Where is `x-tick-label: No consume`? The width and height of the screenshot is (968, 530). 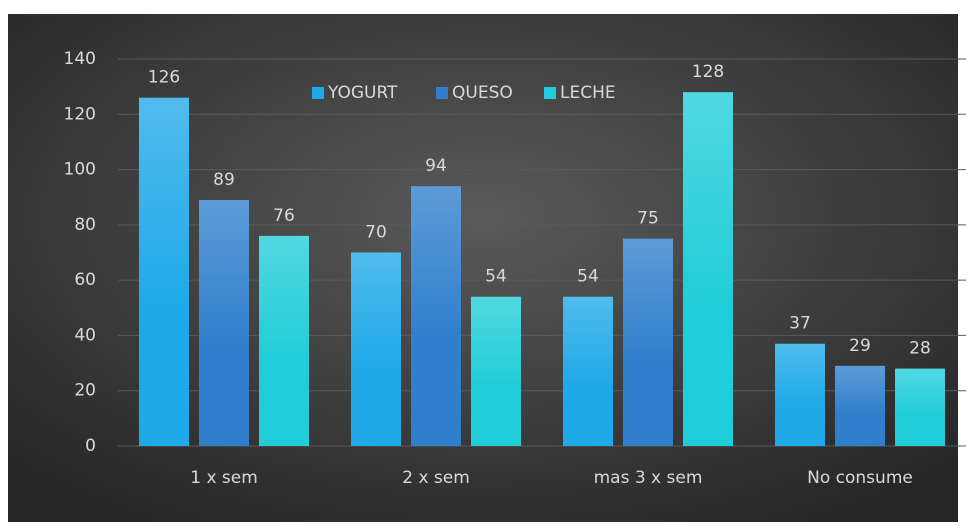
x-tick-label: No consume is located at coordinates (860, 478).